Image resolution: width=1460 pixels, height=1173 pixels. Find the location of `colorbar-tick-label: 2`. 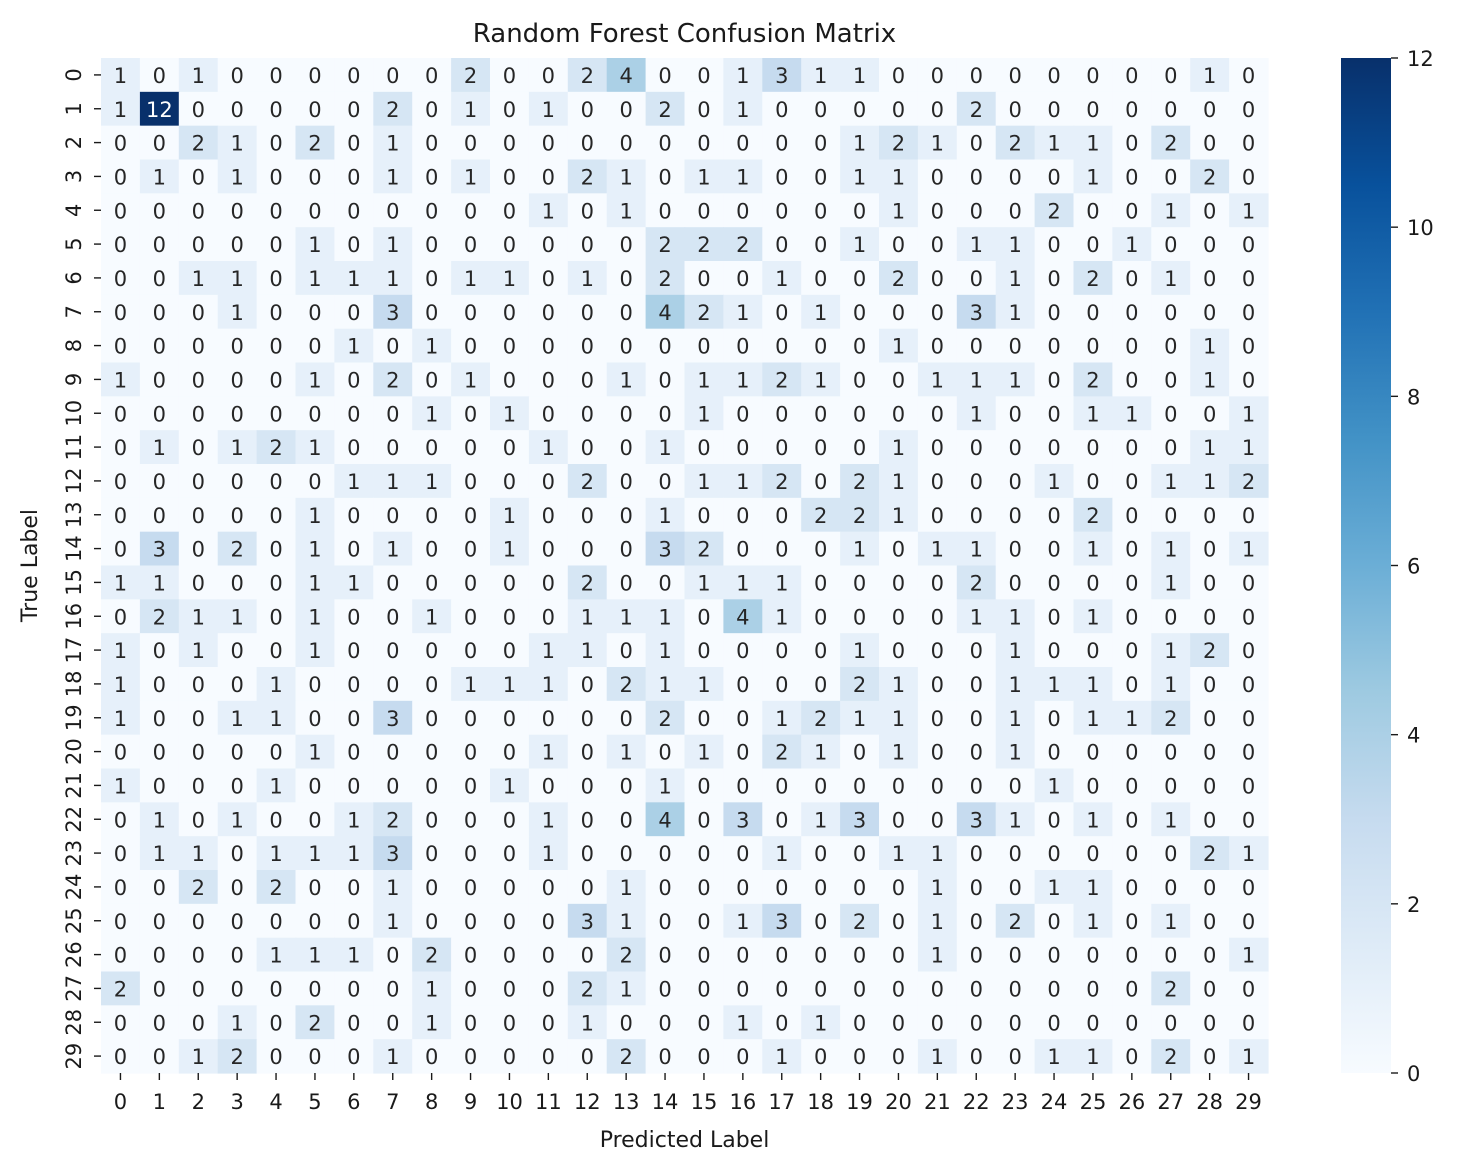

colorbar-tick-label: 2 is located at coordinates (1413, 905).